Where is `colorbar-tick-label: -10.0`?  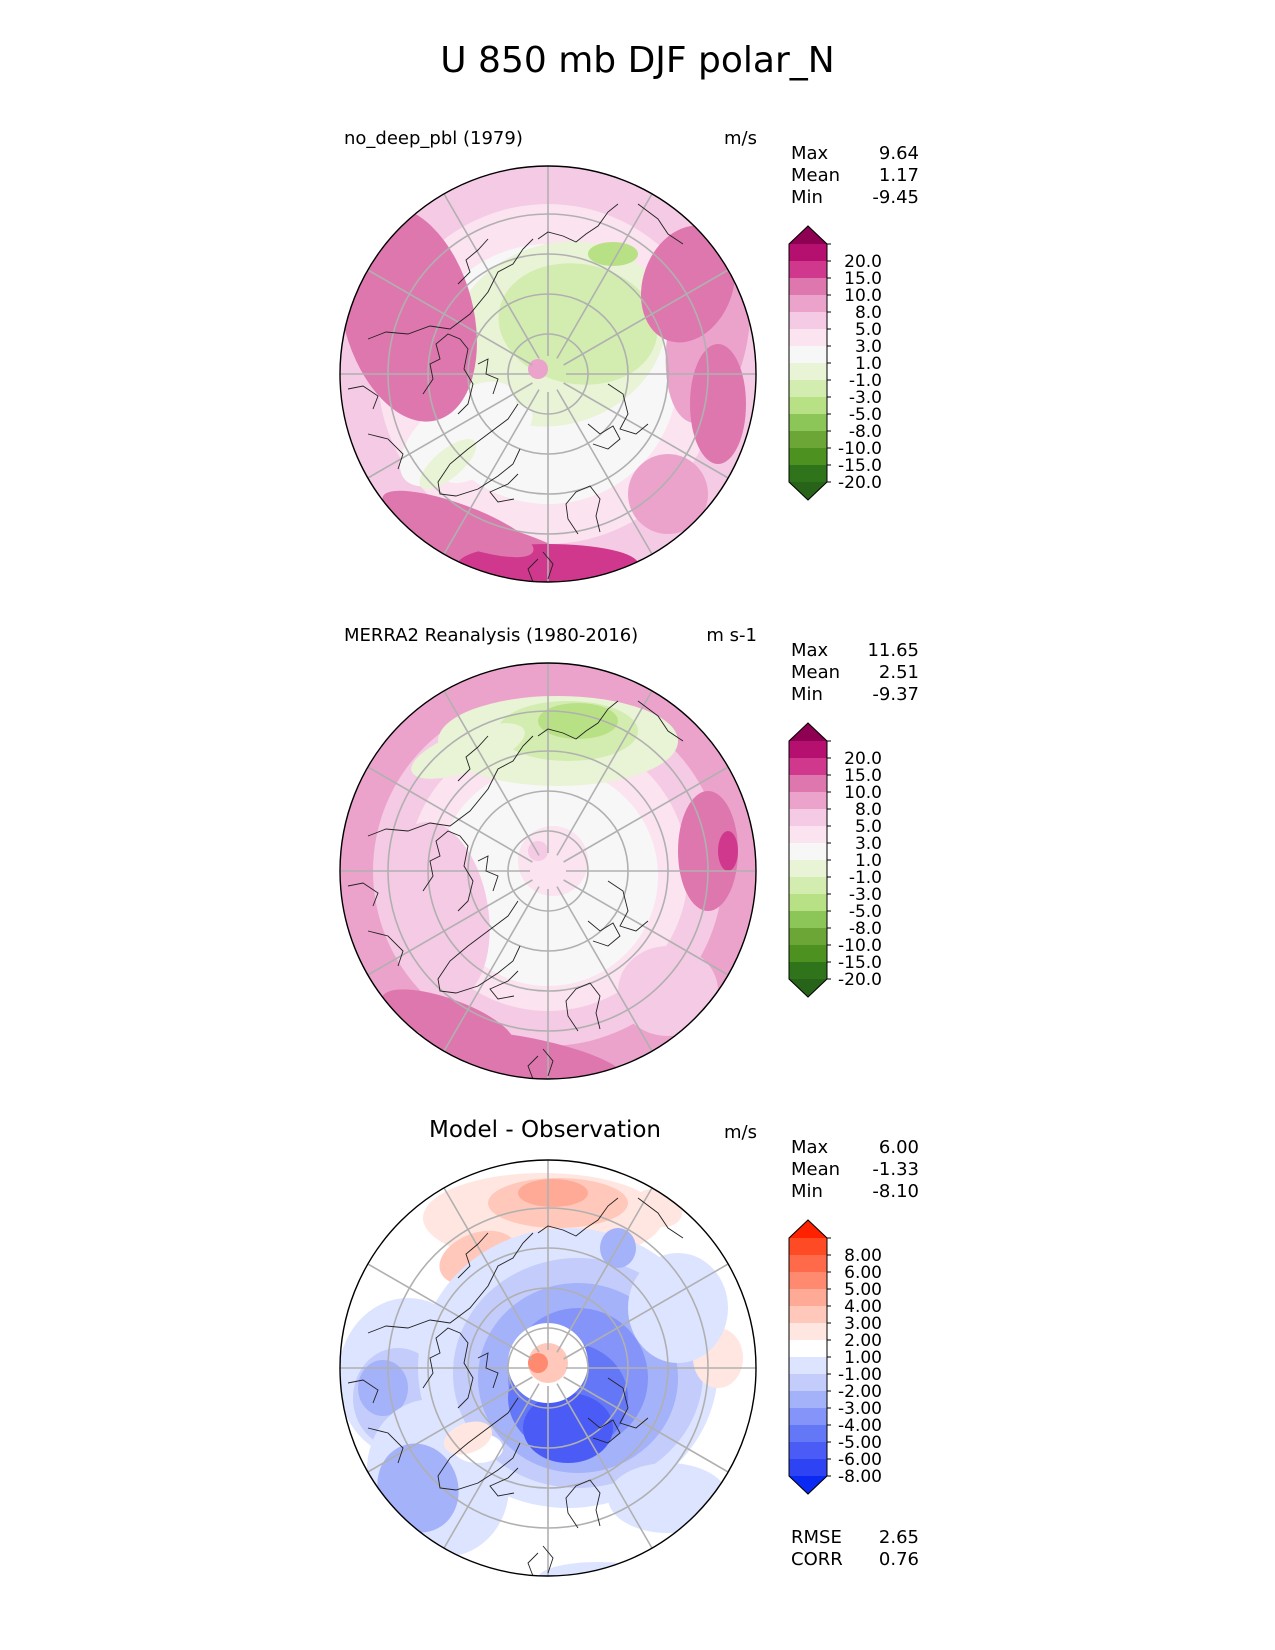 colorbar-tick-label: -10.0 is located at coordinates (860, 449).